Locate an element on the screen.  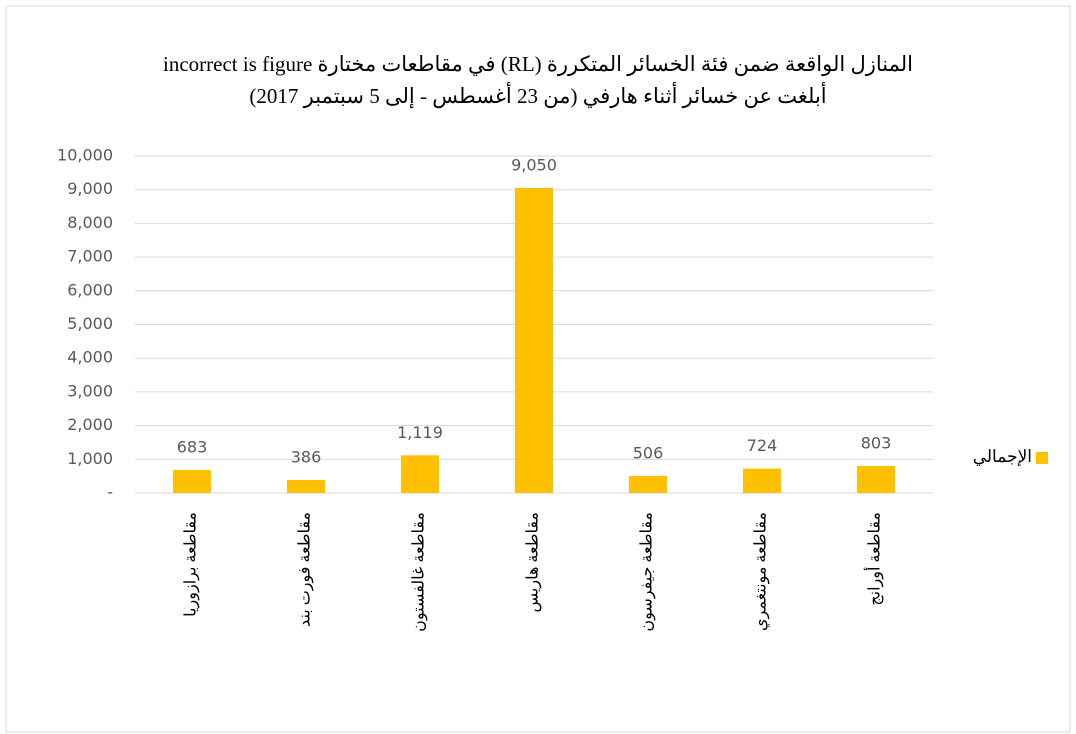
y-tick-label: 2,000 is located at coordinates (90, 424).